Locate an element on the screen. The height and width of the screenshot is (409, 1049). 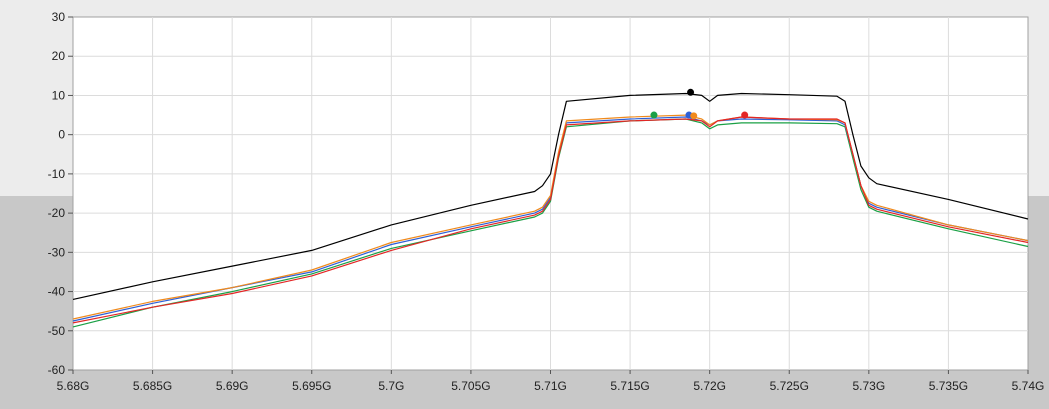
x-tick-label: 5.69G is located at coordinates (232, 386).